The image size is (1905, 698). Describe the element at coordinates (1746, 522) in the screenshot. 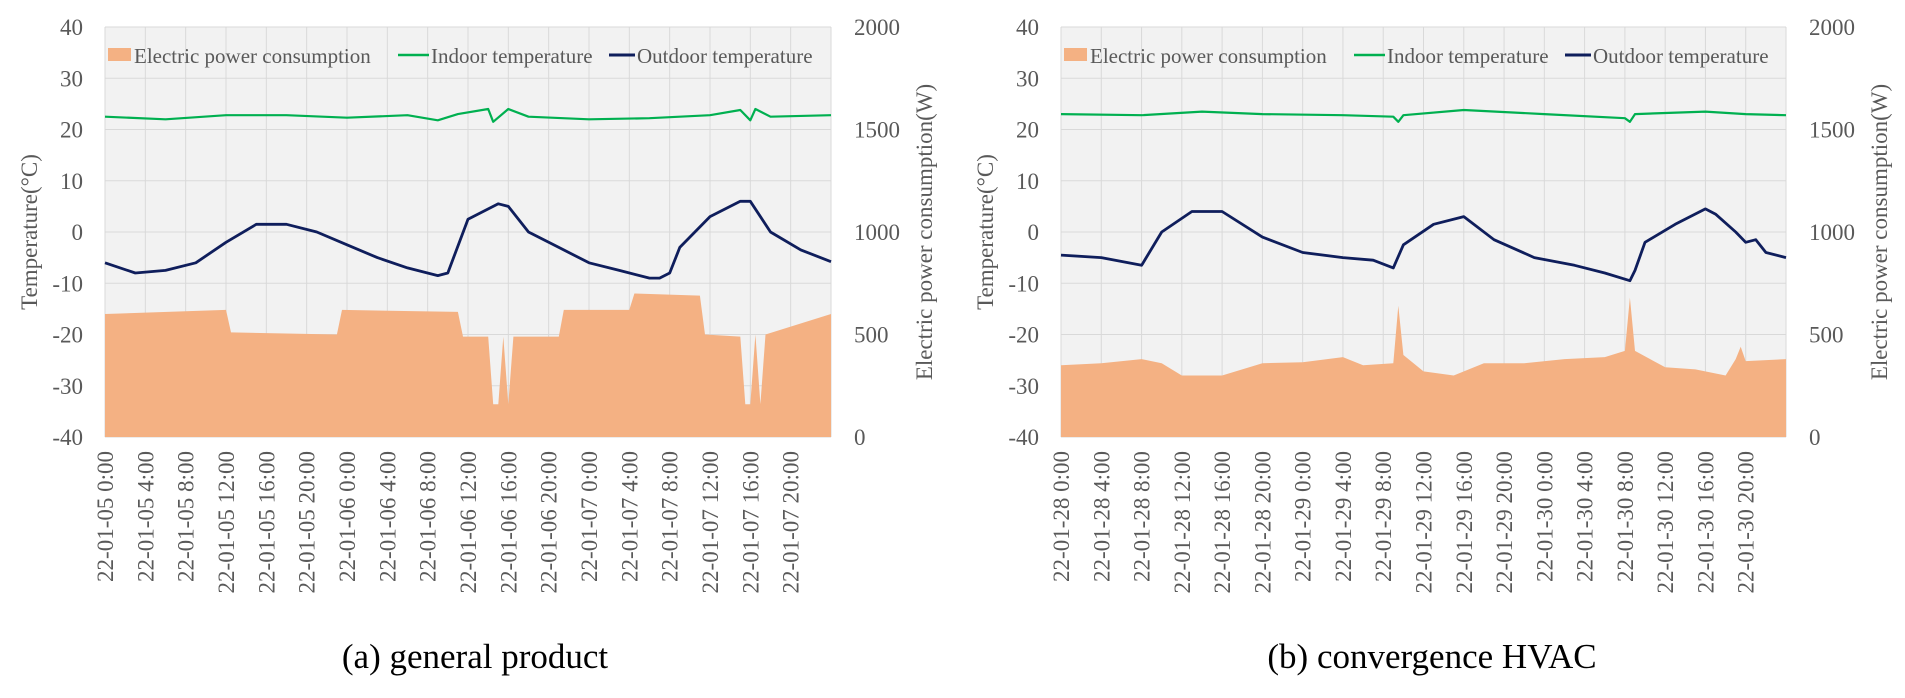

I see `x-tick-label: 22-01-30 20:00` at that location.